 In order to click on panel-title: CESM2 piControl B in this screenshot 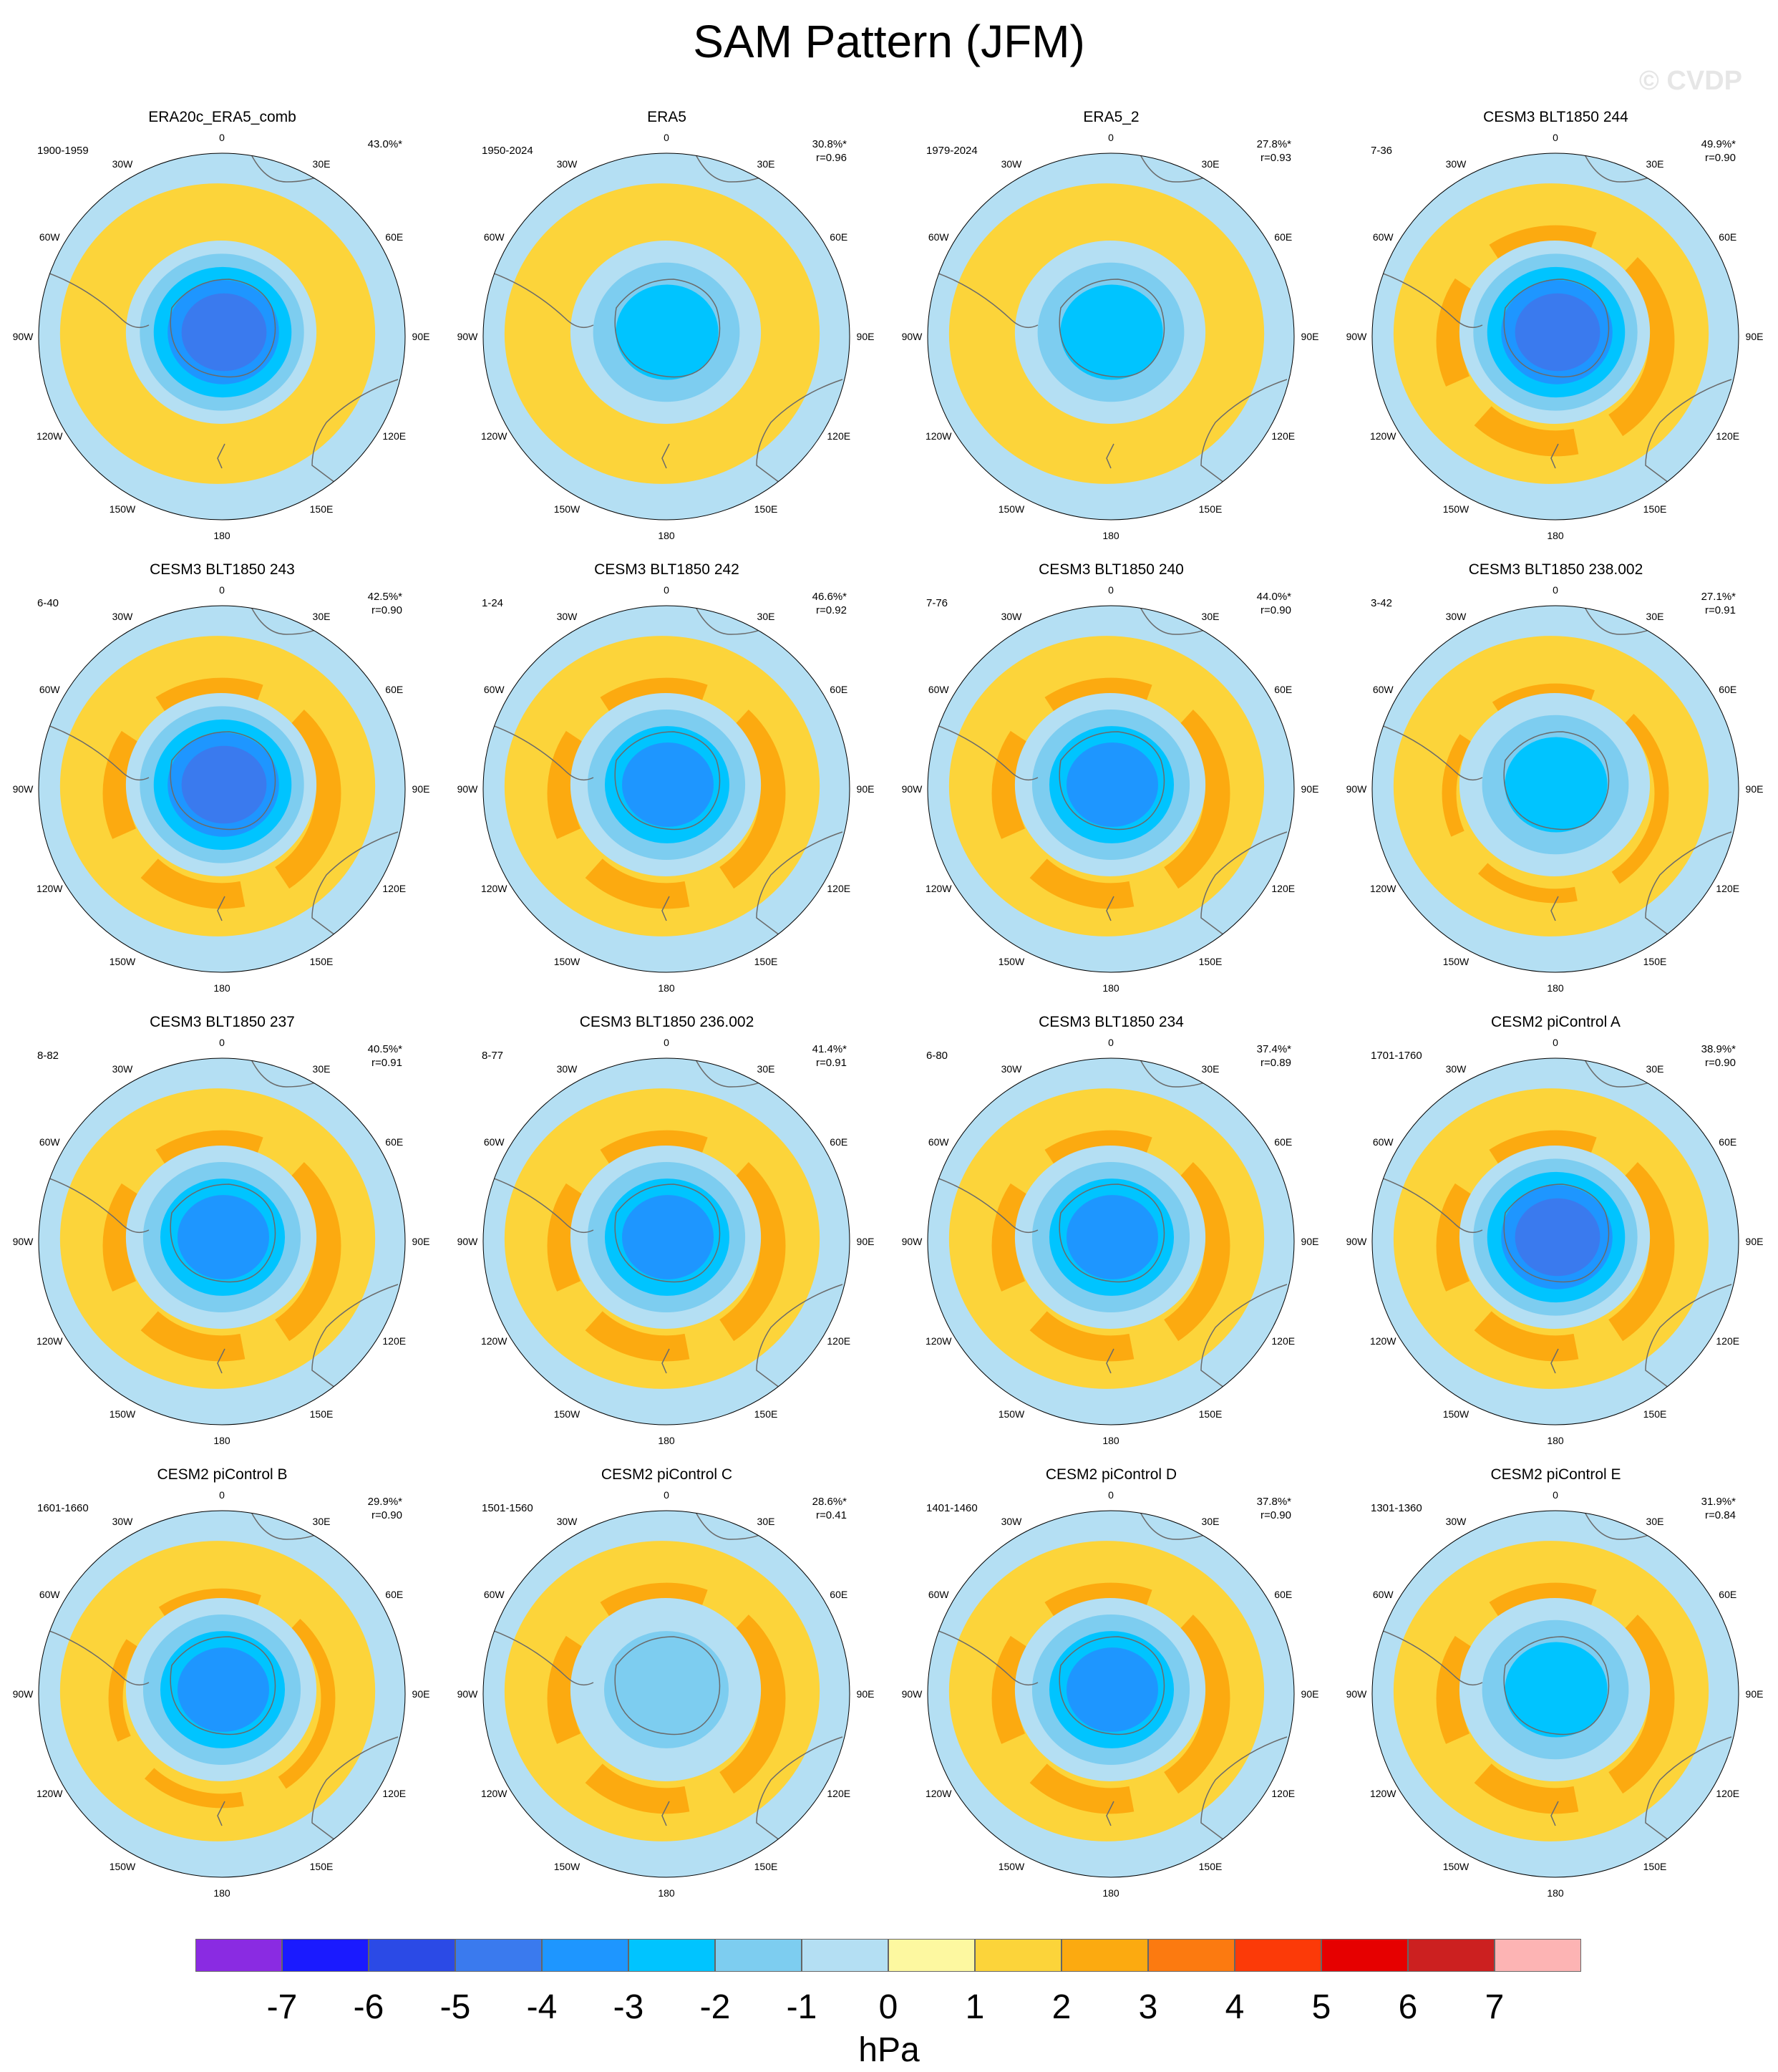, I will do `click(222, 1475)`.